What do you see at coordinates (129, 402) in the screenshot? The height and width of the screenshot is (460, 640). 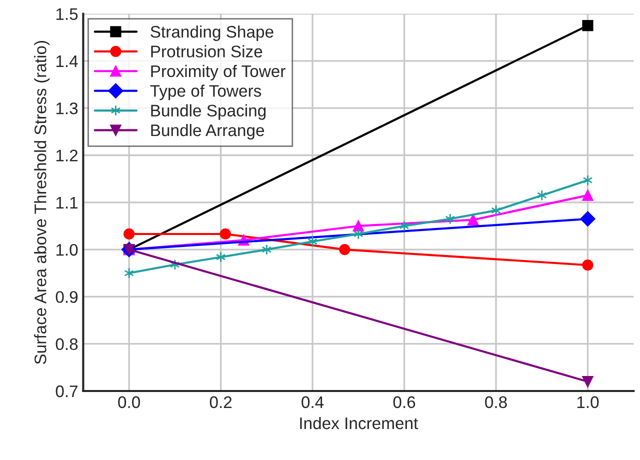 I see `x-tick-label: 0.0` at bounding box center [129, 402].